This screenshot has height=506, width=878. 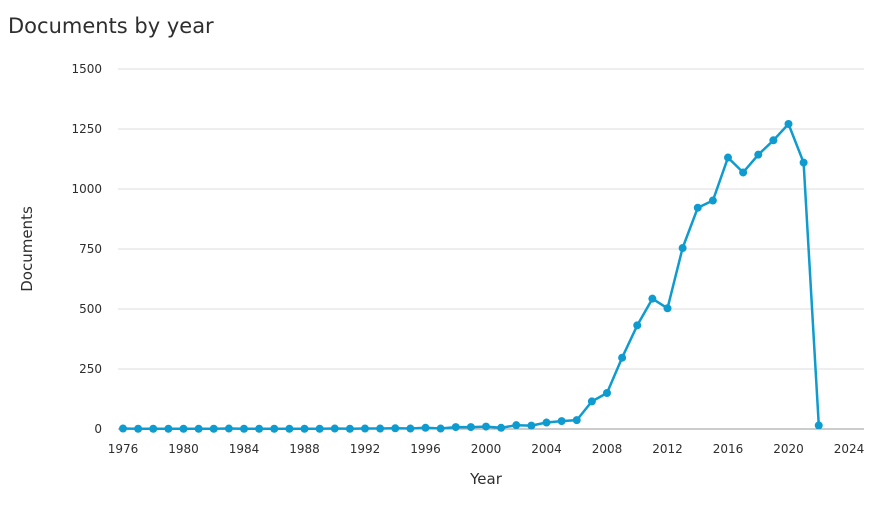 What do you see at coordinates (410, 428) in the screenshot?
I see `data-point-1995` at bounding box center [410, 428].